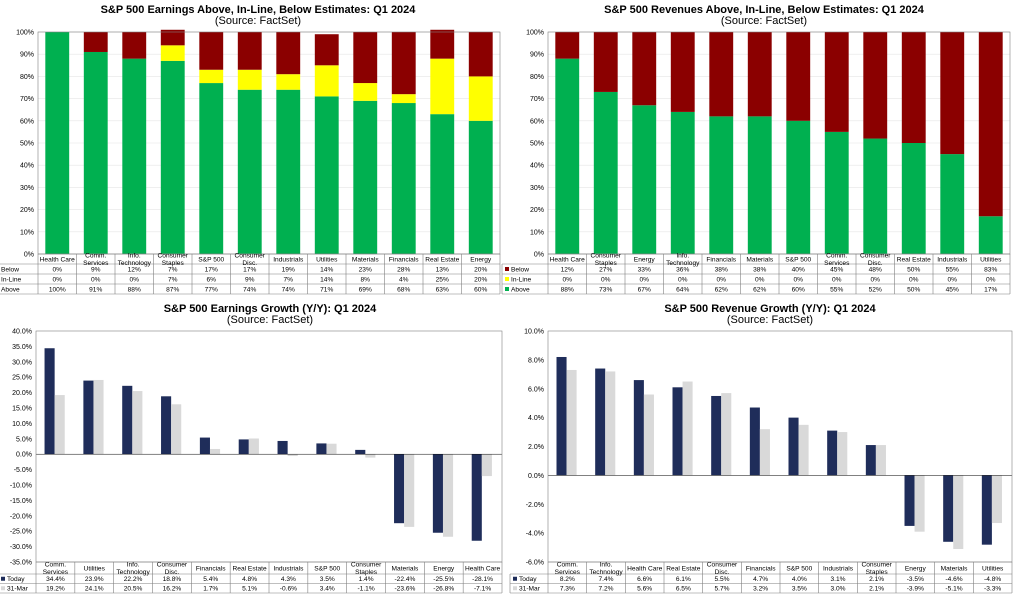 The image size is (1024, 602). I want to click on legend-label: Today, so click(528, 579).